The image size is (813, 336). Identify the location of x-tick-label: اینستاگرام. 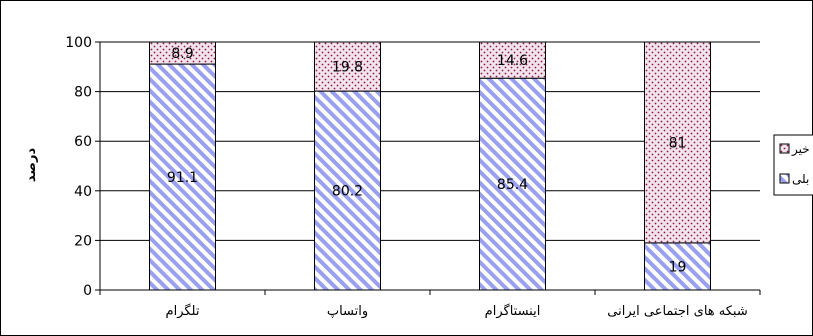
(513, 311).